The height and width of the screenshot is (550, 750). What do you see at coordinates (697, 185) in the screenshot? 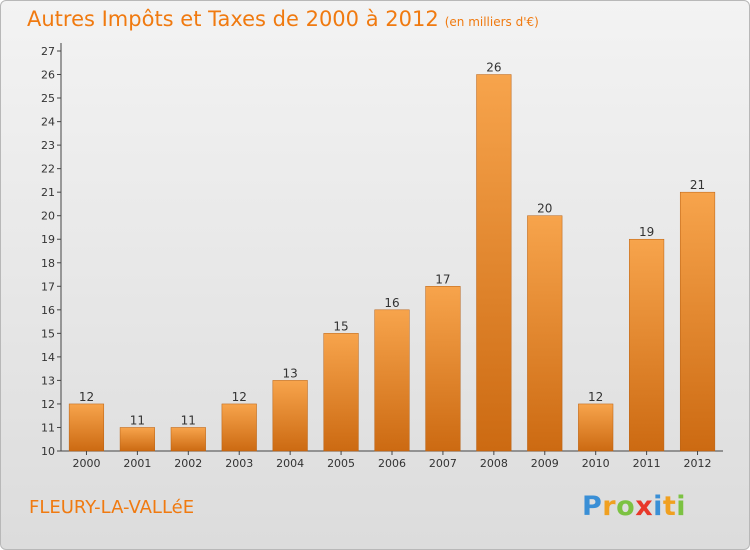
I see `bar-value-label: 21` at bounding box center [697, 185].